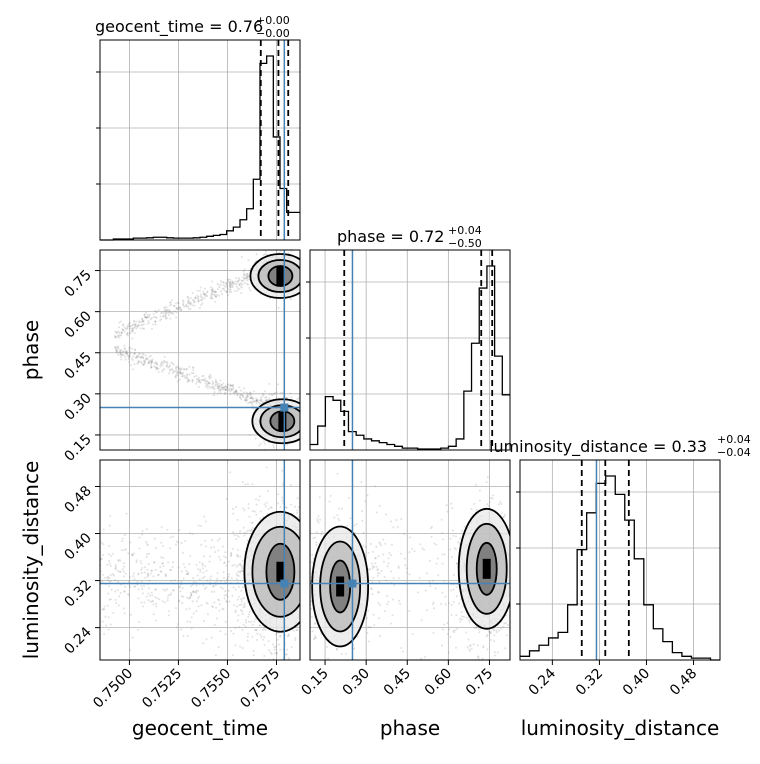  I want to click on y-tick-label: 0.24, so click(77, 640).